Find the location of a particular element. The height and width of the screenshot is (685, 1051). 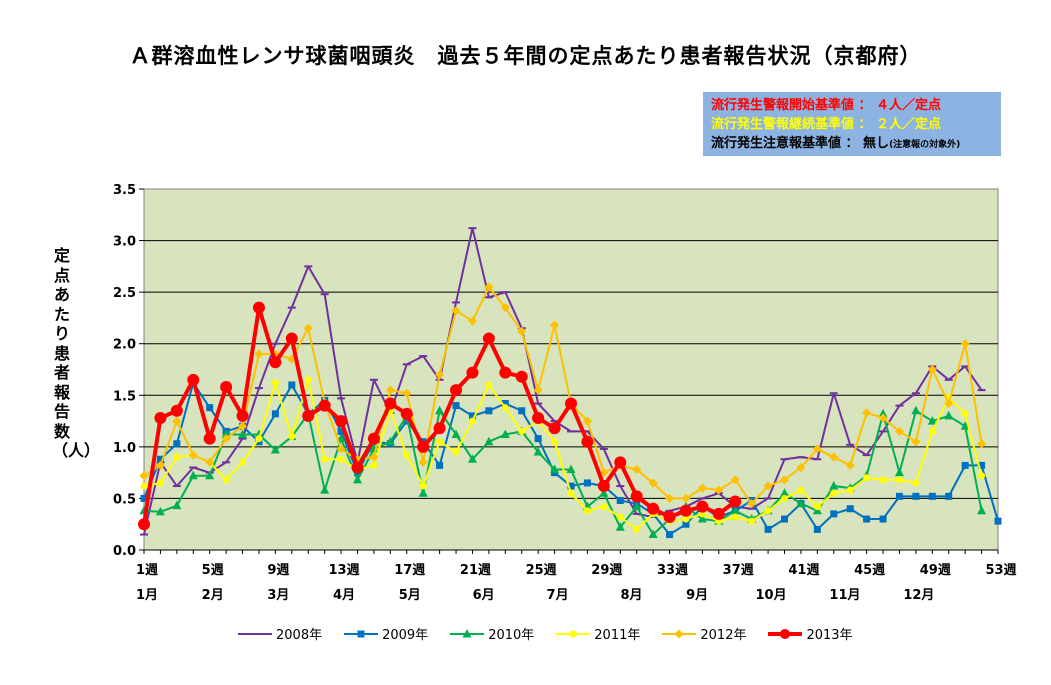

x-week-label: 17週 is located at coordinates (409, 570).